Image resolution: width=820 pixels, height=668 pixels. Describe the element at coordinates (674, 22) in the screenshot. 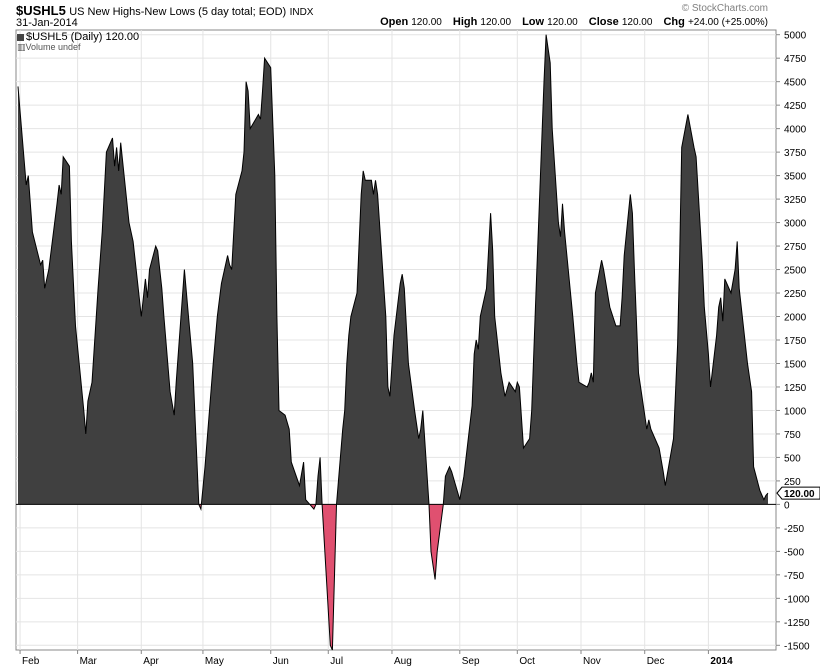

I see `chg-label: Chg` at that location.